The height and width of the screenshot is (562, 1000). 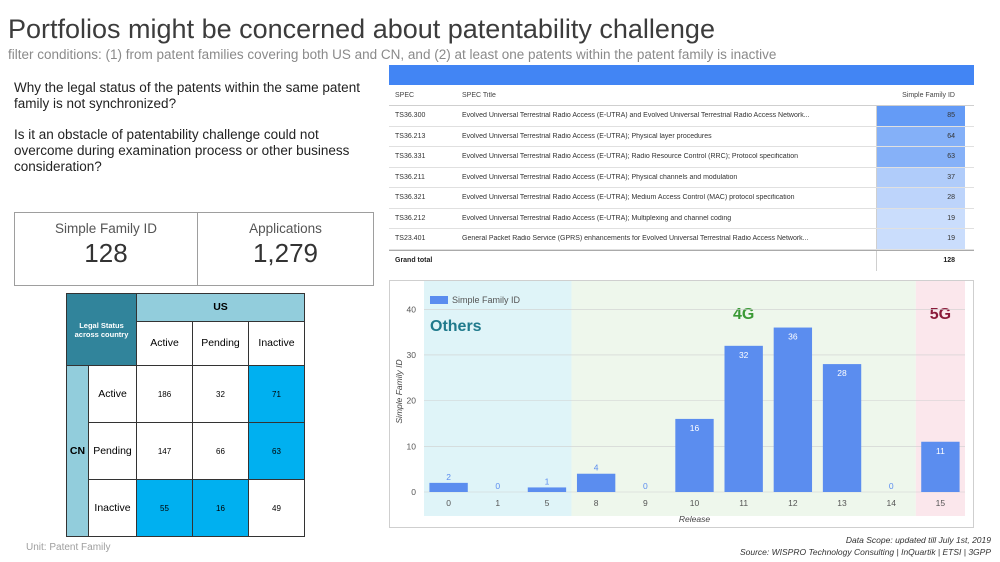 What do you see at coordinates (399, 391) in the screenshot?
I see `y-axis-title: Simple Family ID` at bounding box center [399, 391].